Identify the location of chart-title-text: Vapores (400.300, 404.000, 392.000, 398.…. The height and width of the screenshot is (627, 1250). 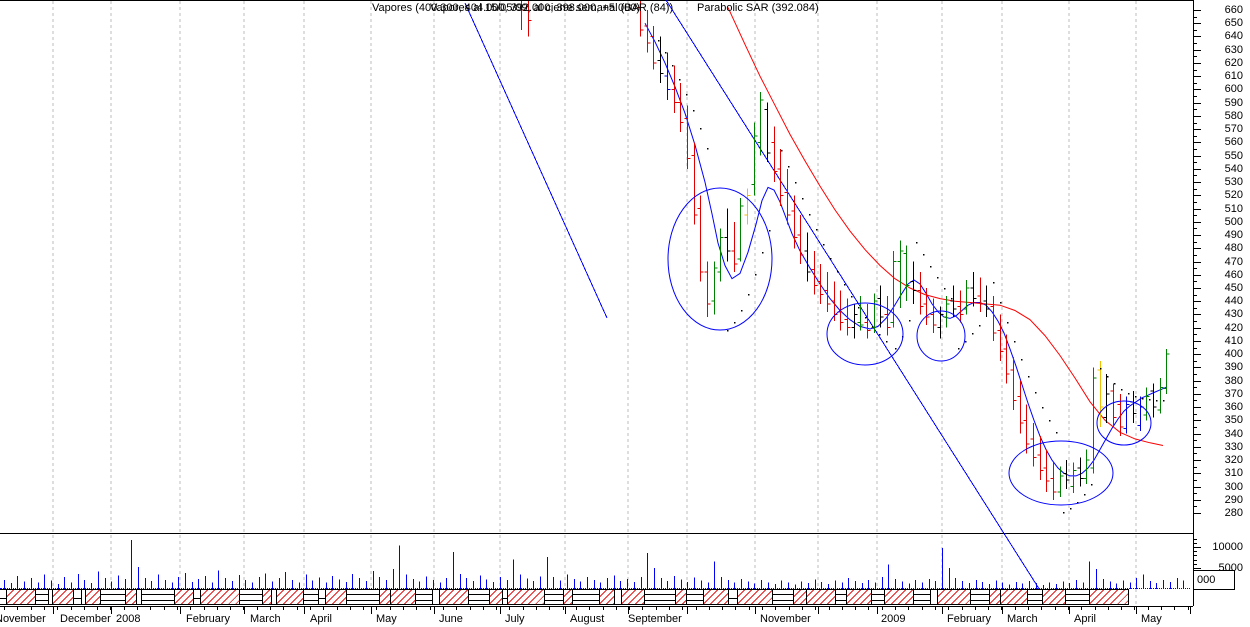
(506, 8).